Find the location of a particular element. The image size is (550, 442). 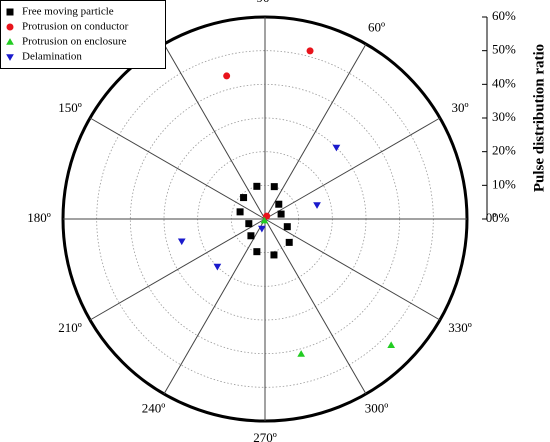

y-tick-label: 60% is located at coordinates (504, 15).